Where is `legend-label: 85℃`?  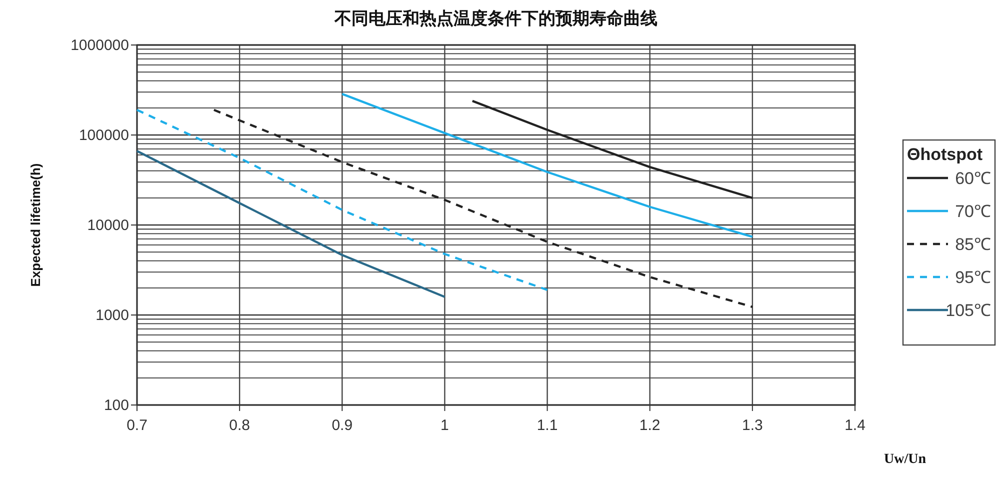 legend-label: 85℃ is located at coordinates (973, 244).